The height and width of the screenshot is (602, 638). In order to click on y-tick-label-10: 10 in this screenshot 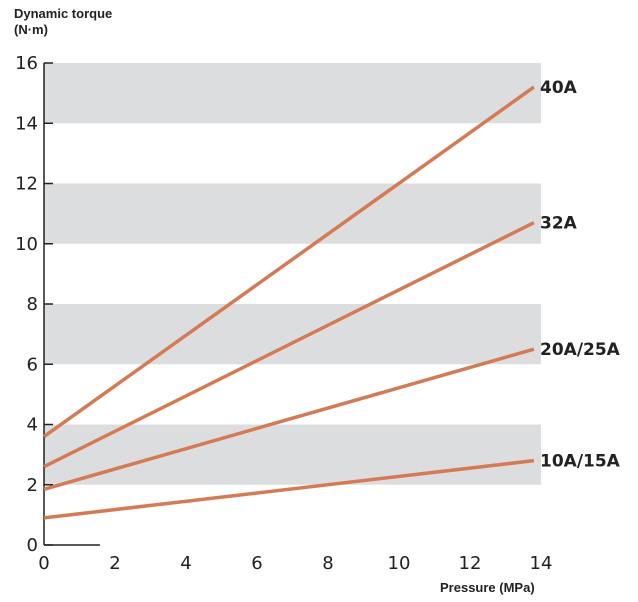, I will do `click(26, 244)`.